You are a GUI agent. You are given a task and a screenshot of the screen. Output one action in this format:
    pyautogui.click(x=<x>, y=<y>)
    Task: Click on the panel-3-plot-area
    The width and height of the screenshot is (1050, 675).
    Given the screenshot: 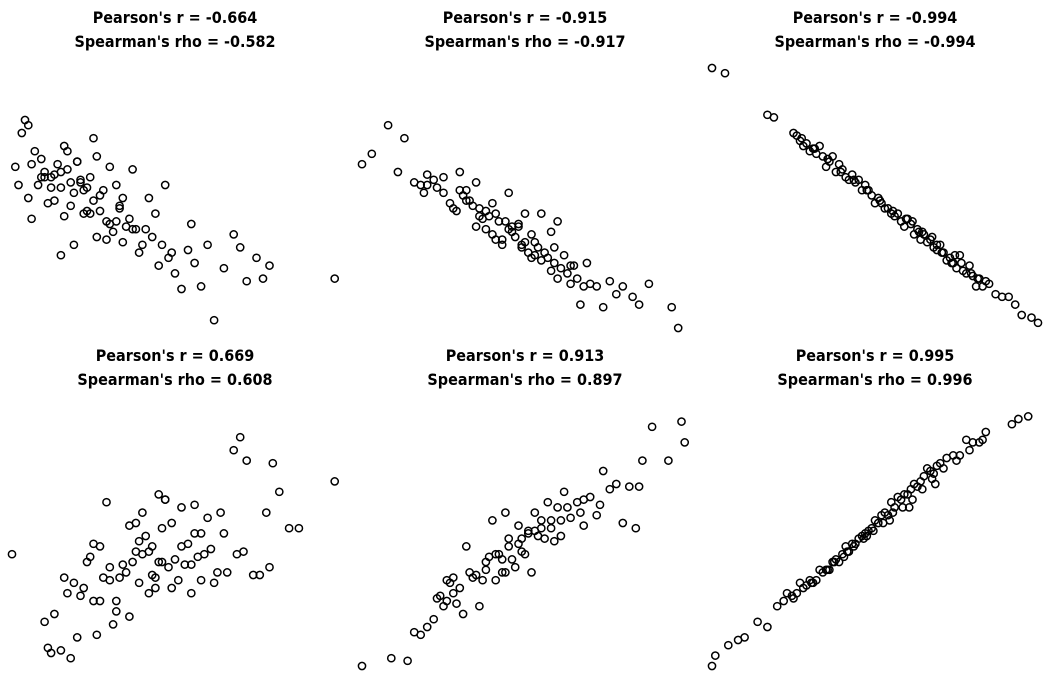 What is the action you would take?
    pyautogui.click(x=875, y=195)
    